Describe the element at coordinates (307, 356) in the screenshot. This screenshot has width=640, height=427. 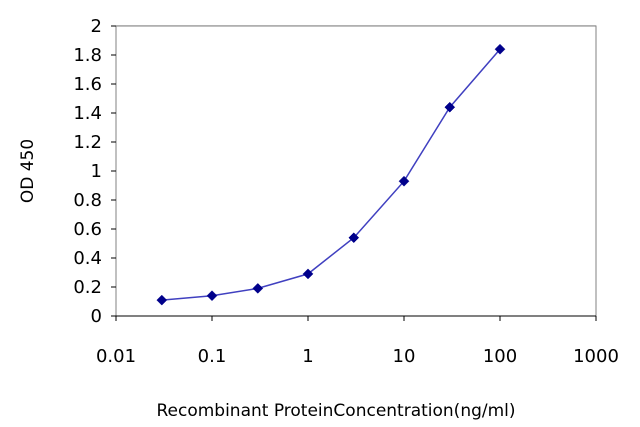
I see `x-tick-label: 1` at that location.